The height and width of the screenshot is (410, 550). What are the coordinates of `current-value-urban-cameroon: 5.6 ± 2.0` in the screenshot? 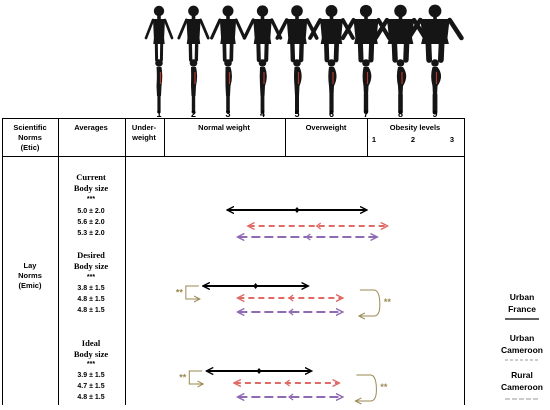 It's located at (90, 222).